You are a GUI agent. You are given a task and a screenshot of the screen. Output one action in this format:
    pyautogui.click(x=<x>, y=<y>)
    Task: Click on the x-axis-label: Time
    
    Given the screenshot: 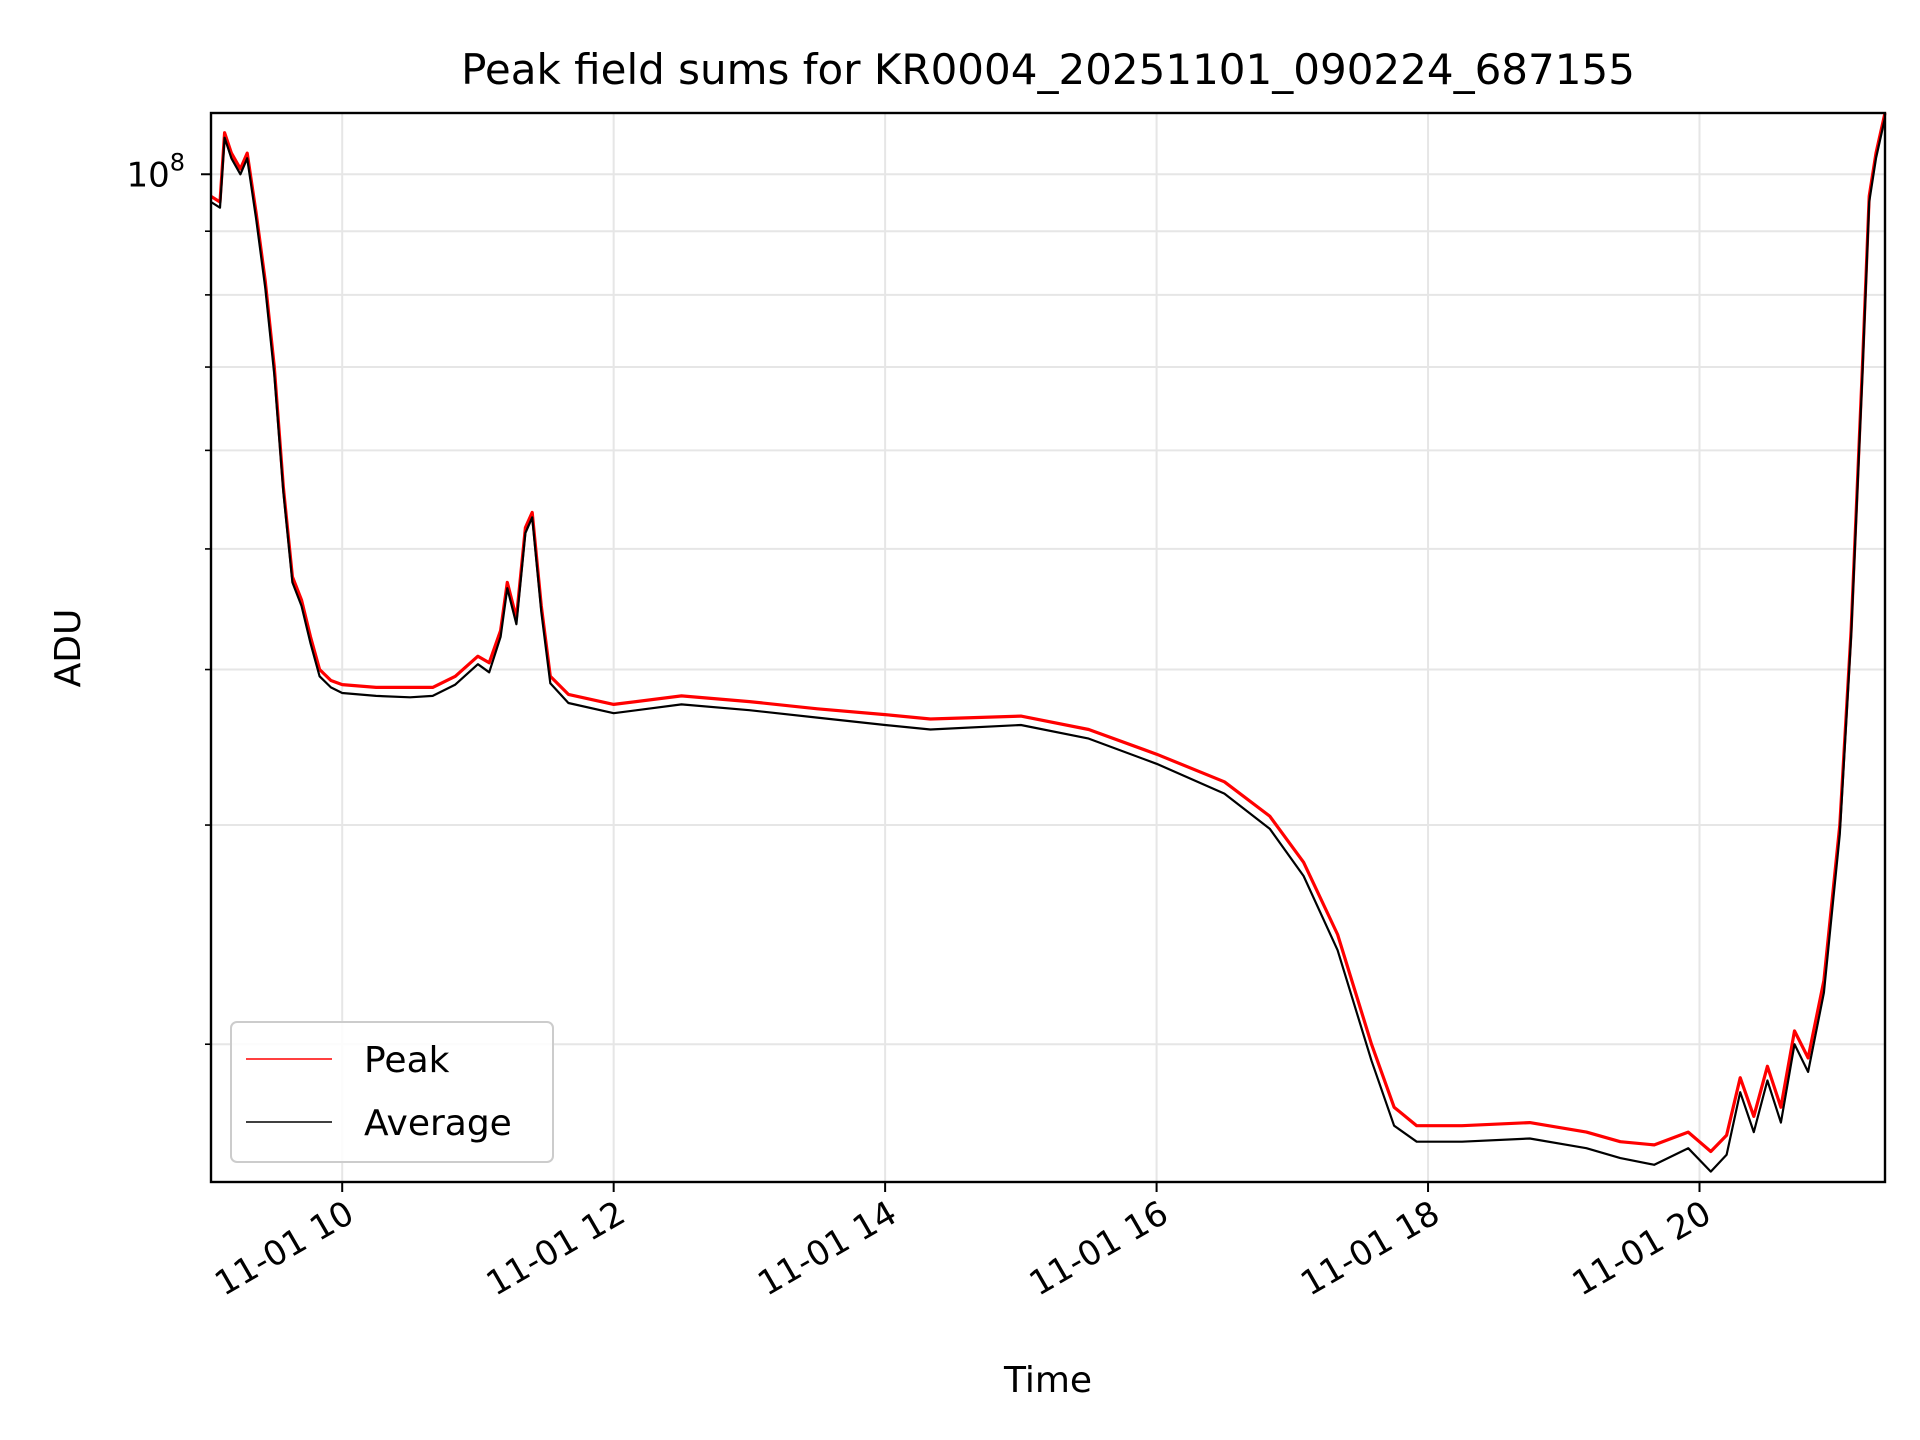 What is the action you would take?
    pyautogui.click(x=1047, y=1380)
    